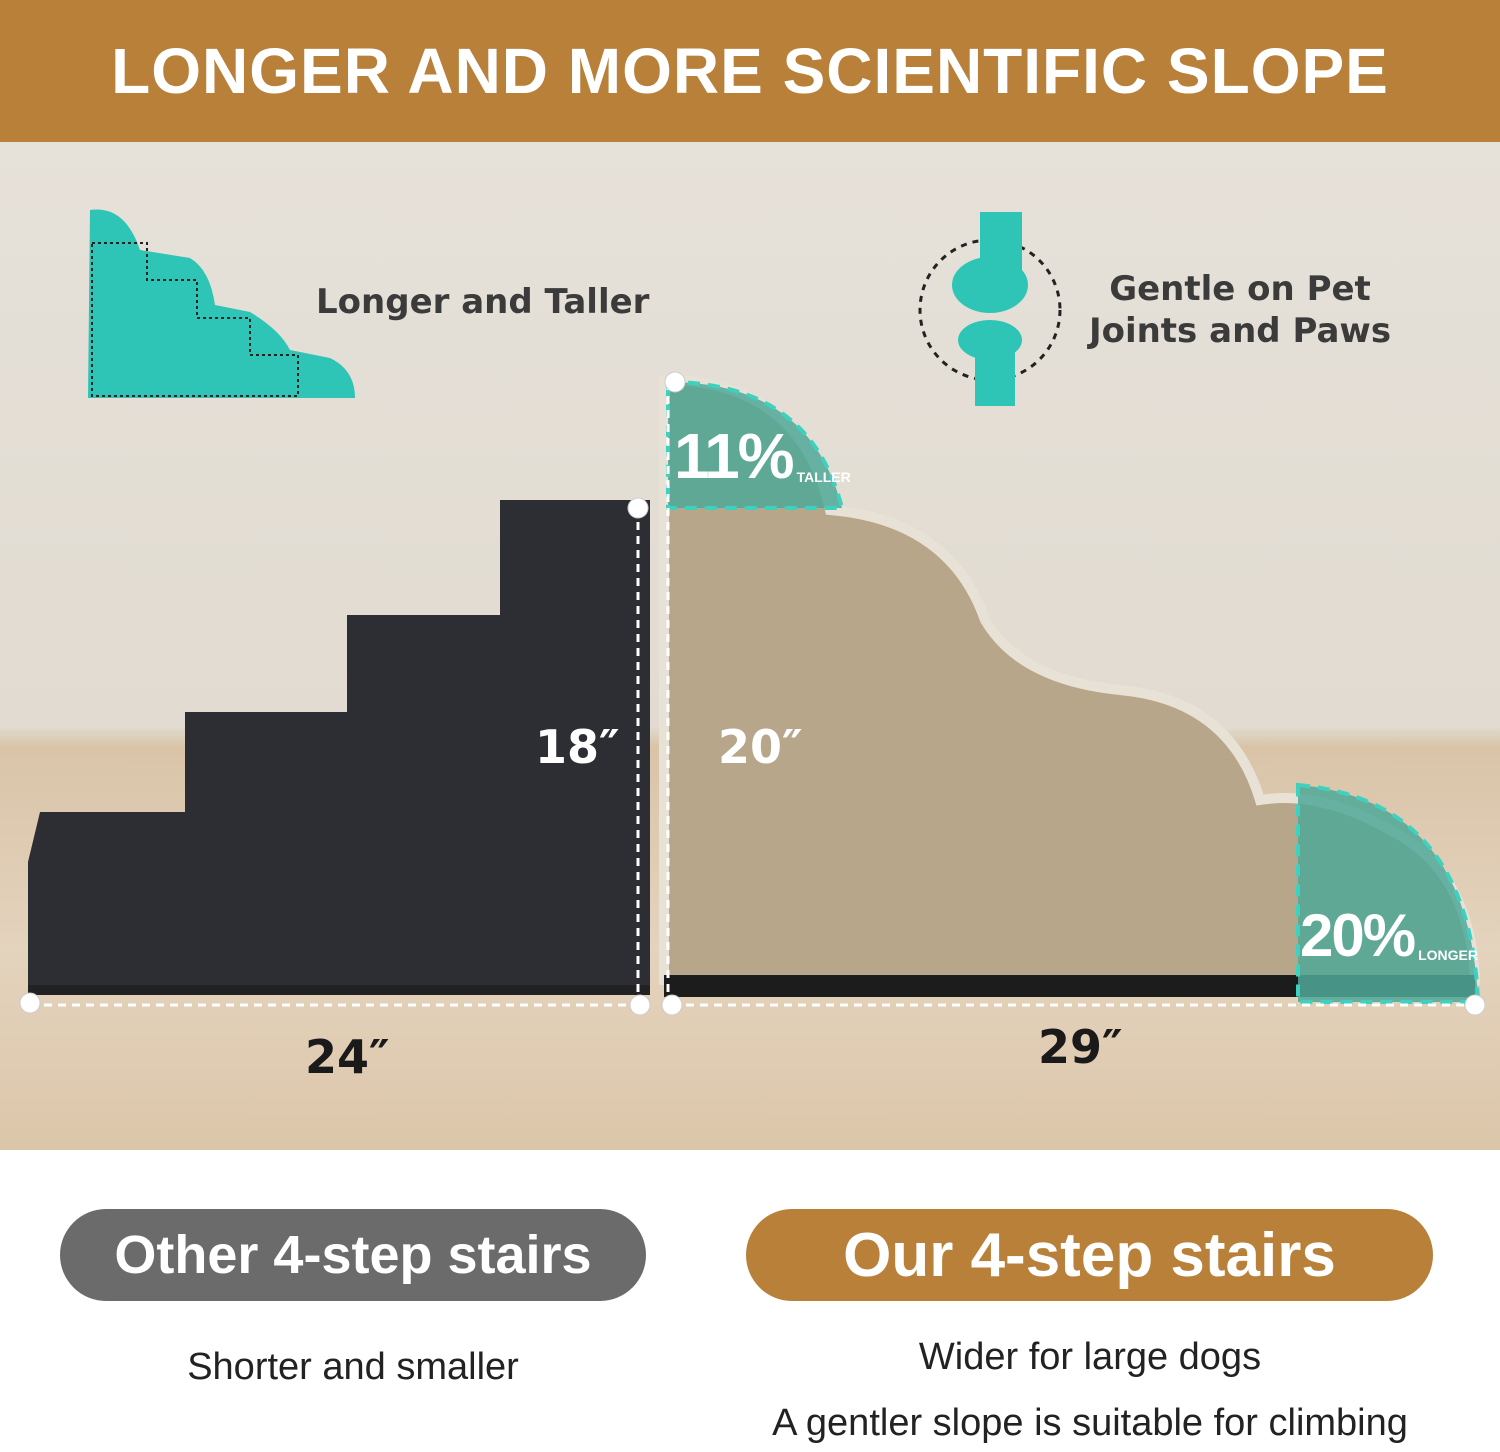 This screenshot has width=1500, height=1452. I want to click on taller-badge: 11% TALLER, so click(762, 456).